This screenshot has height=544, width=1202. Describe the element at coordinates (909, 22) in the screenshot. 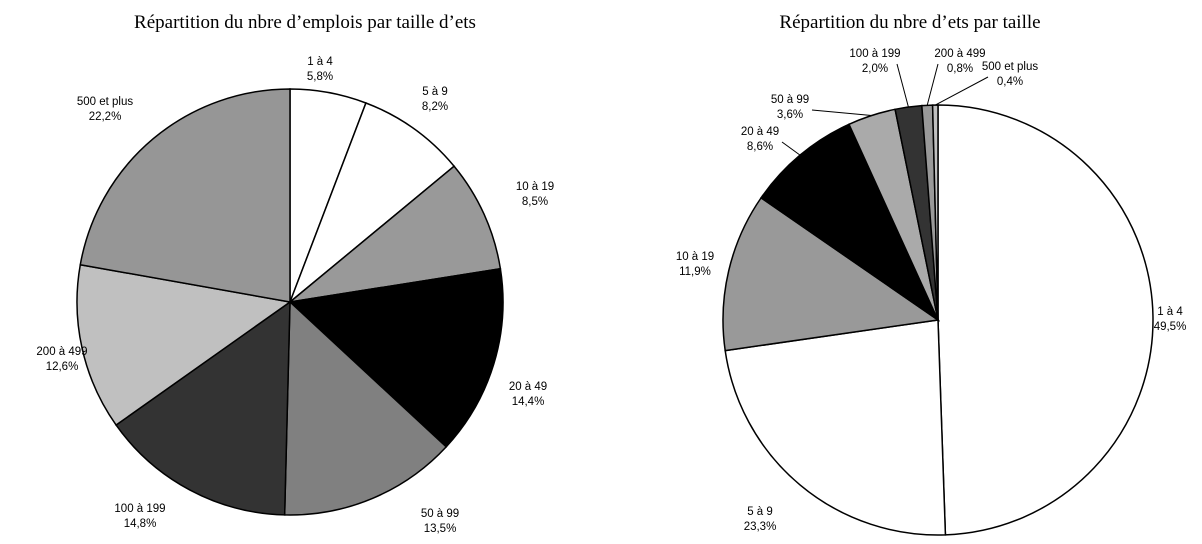

I see `chart-title: Répartition du nbre d’ets par taille` at that location.